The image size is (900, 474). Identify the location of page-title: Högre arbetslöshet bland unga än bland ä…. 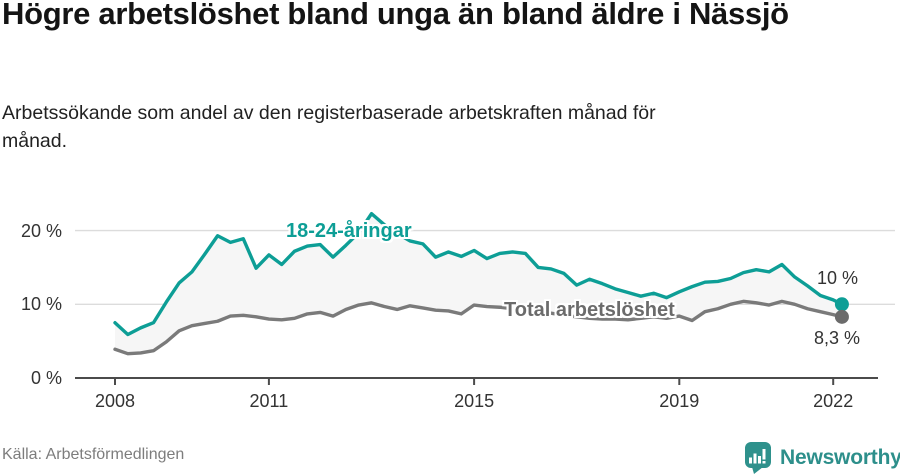
(395, 15).